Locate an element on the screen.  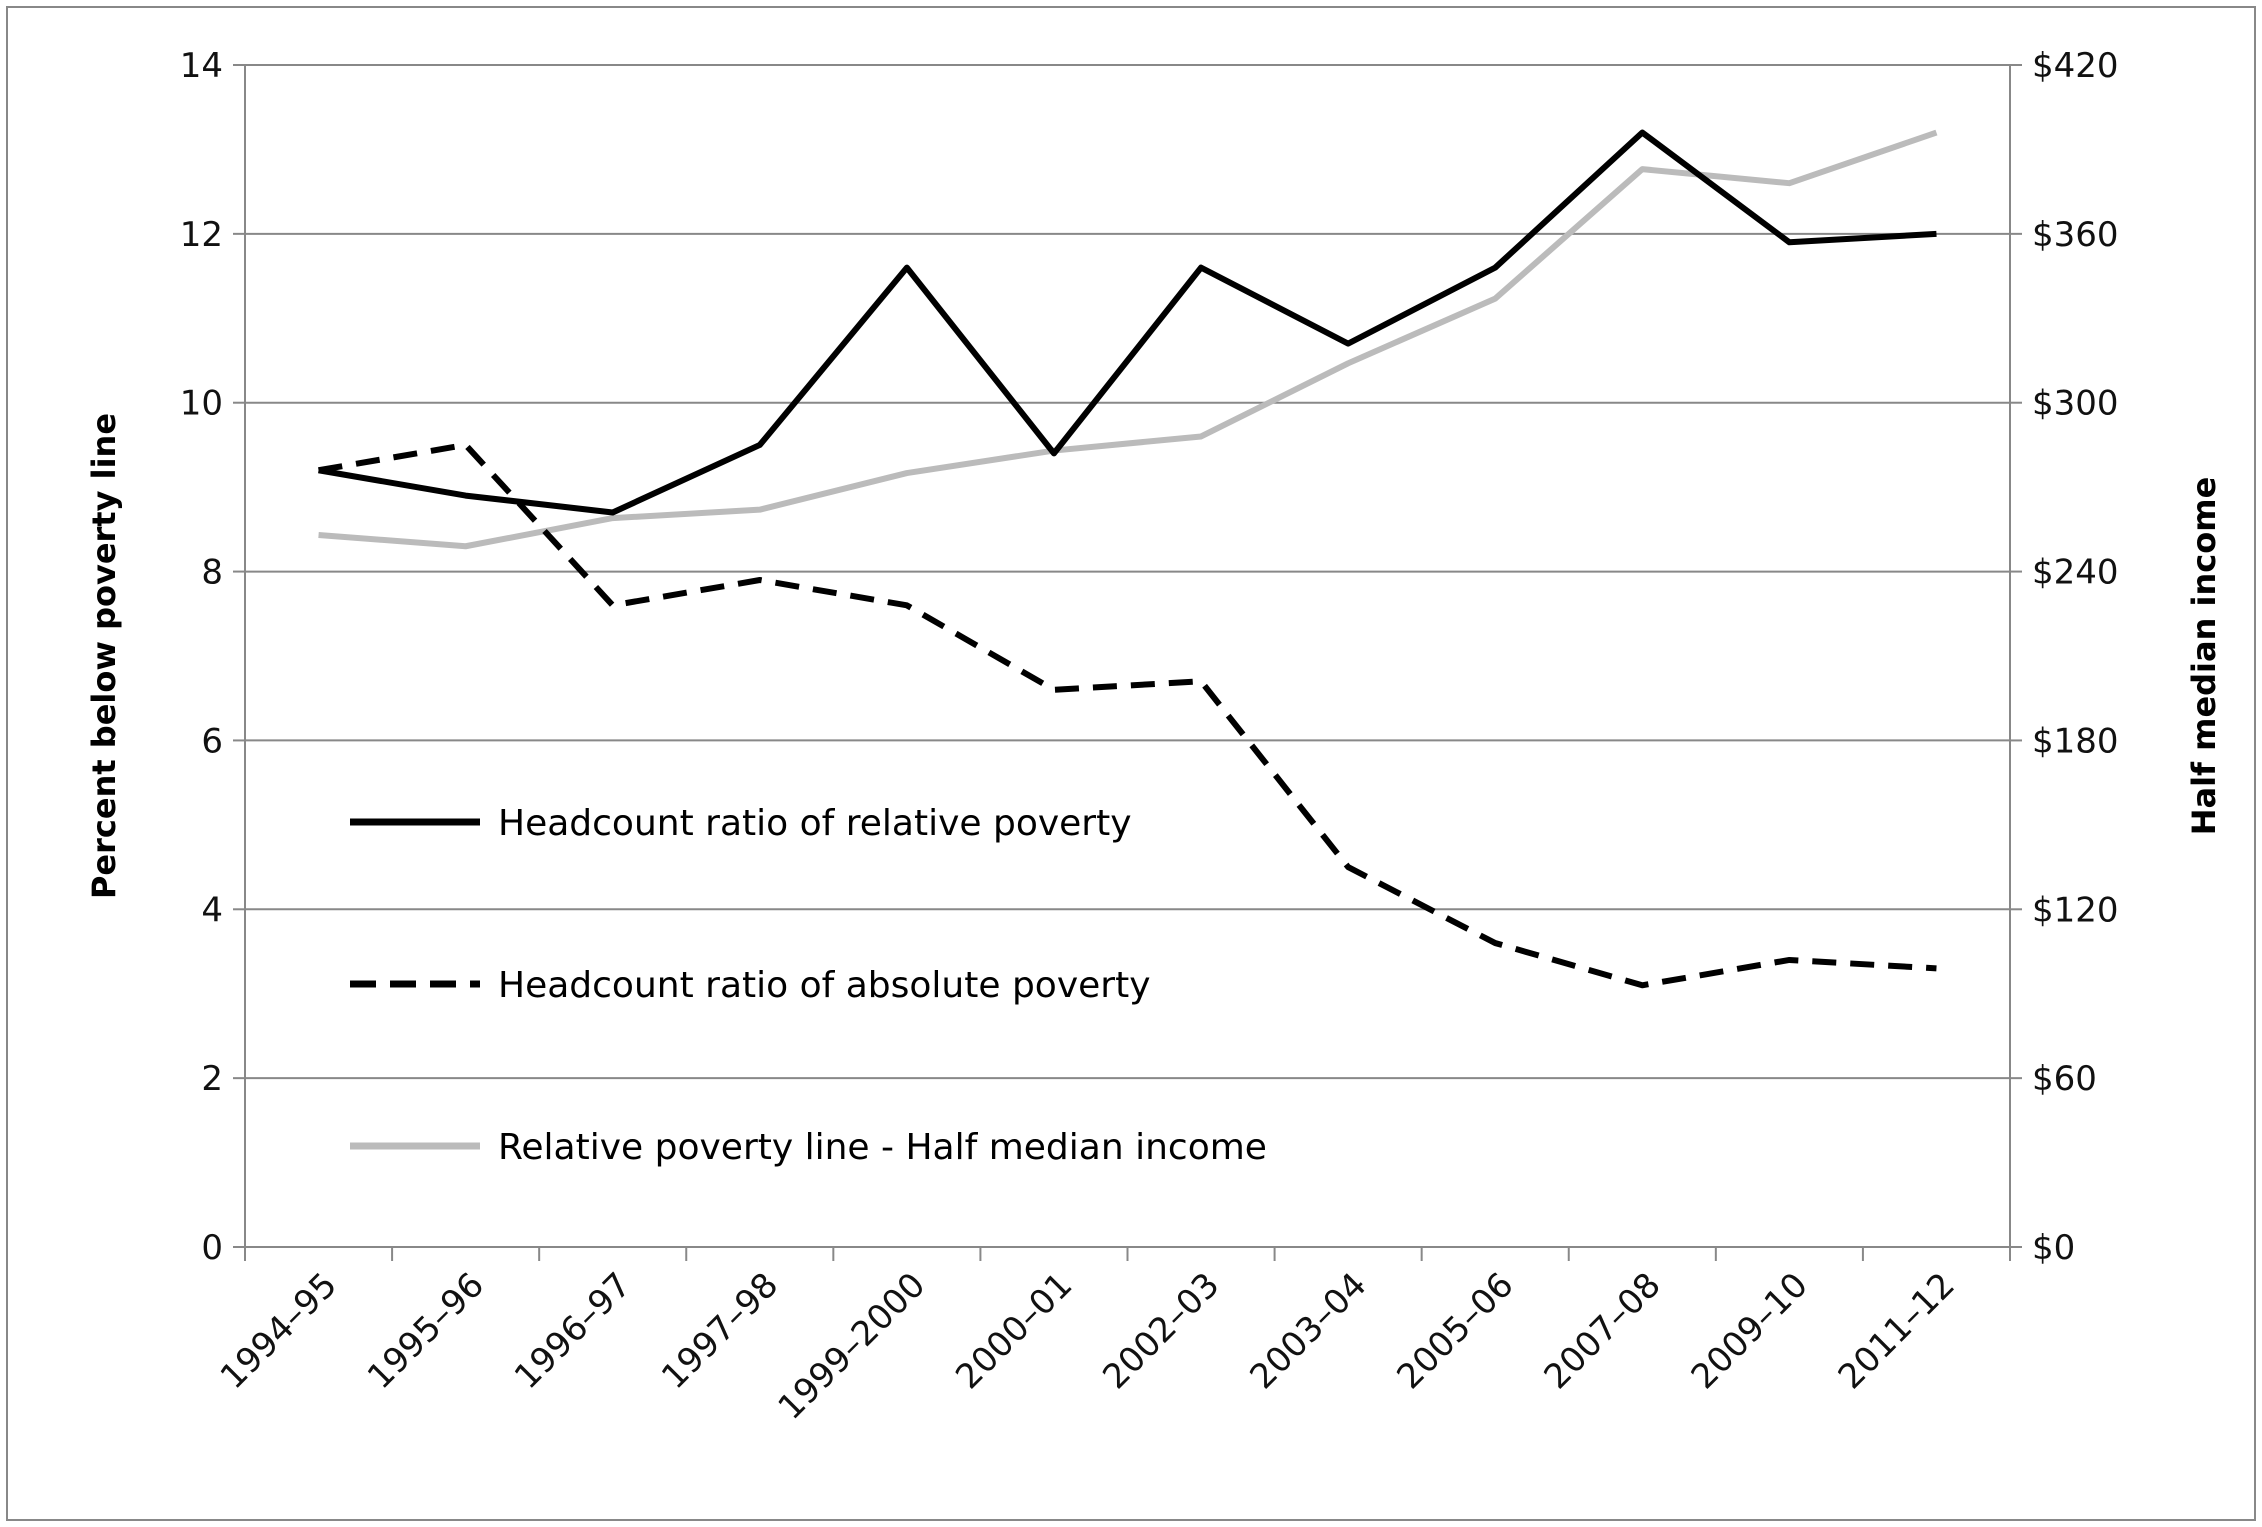
y-tick-label: 8 is located at coordinates (212, 573).